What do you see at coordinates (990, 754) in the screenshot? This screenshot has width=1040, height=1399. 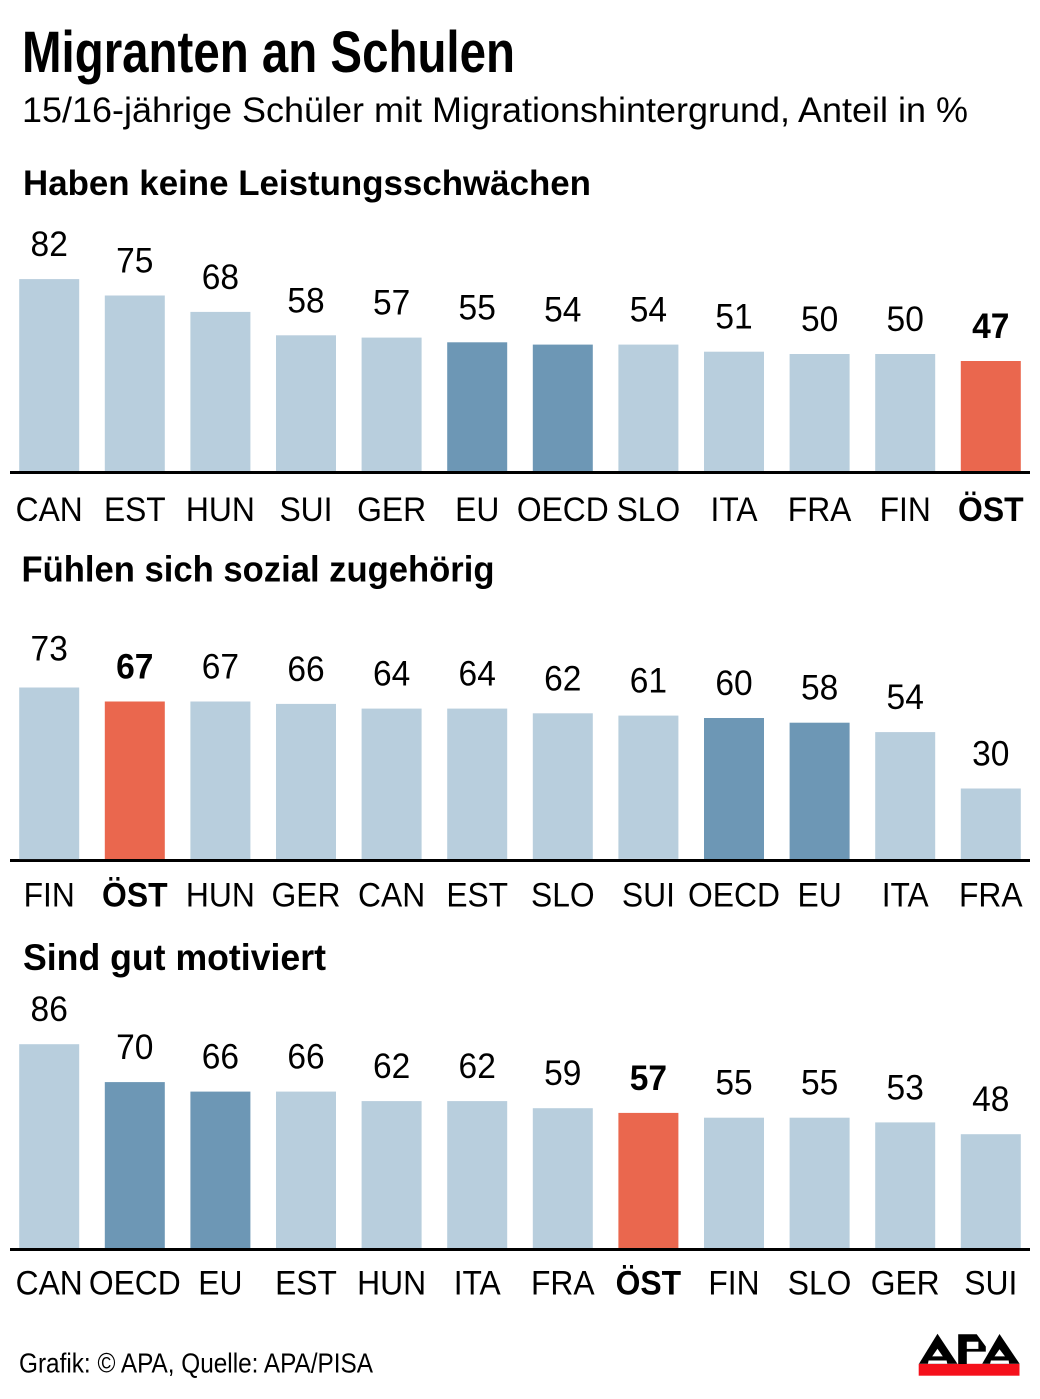 I see `svg-text: 30` at bounding box center [990, 754].